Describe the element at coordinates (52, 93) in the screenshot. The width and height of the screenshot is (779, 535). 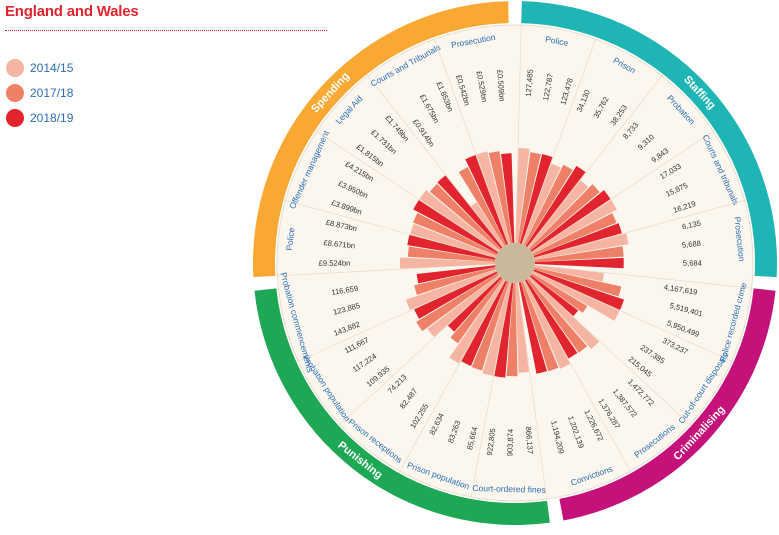
I see `legend-label: 2017/18` at that location.